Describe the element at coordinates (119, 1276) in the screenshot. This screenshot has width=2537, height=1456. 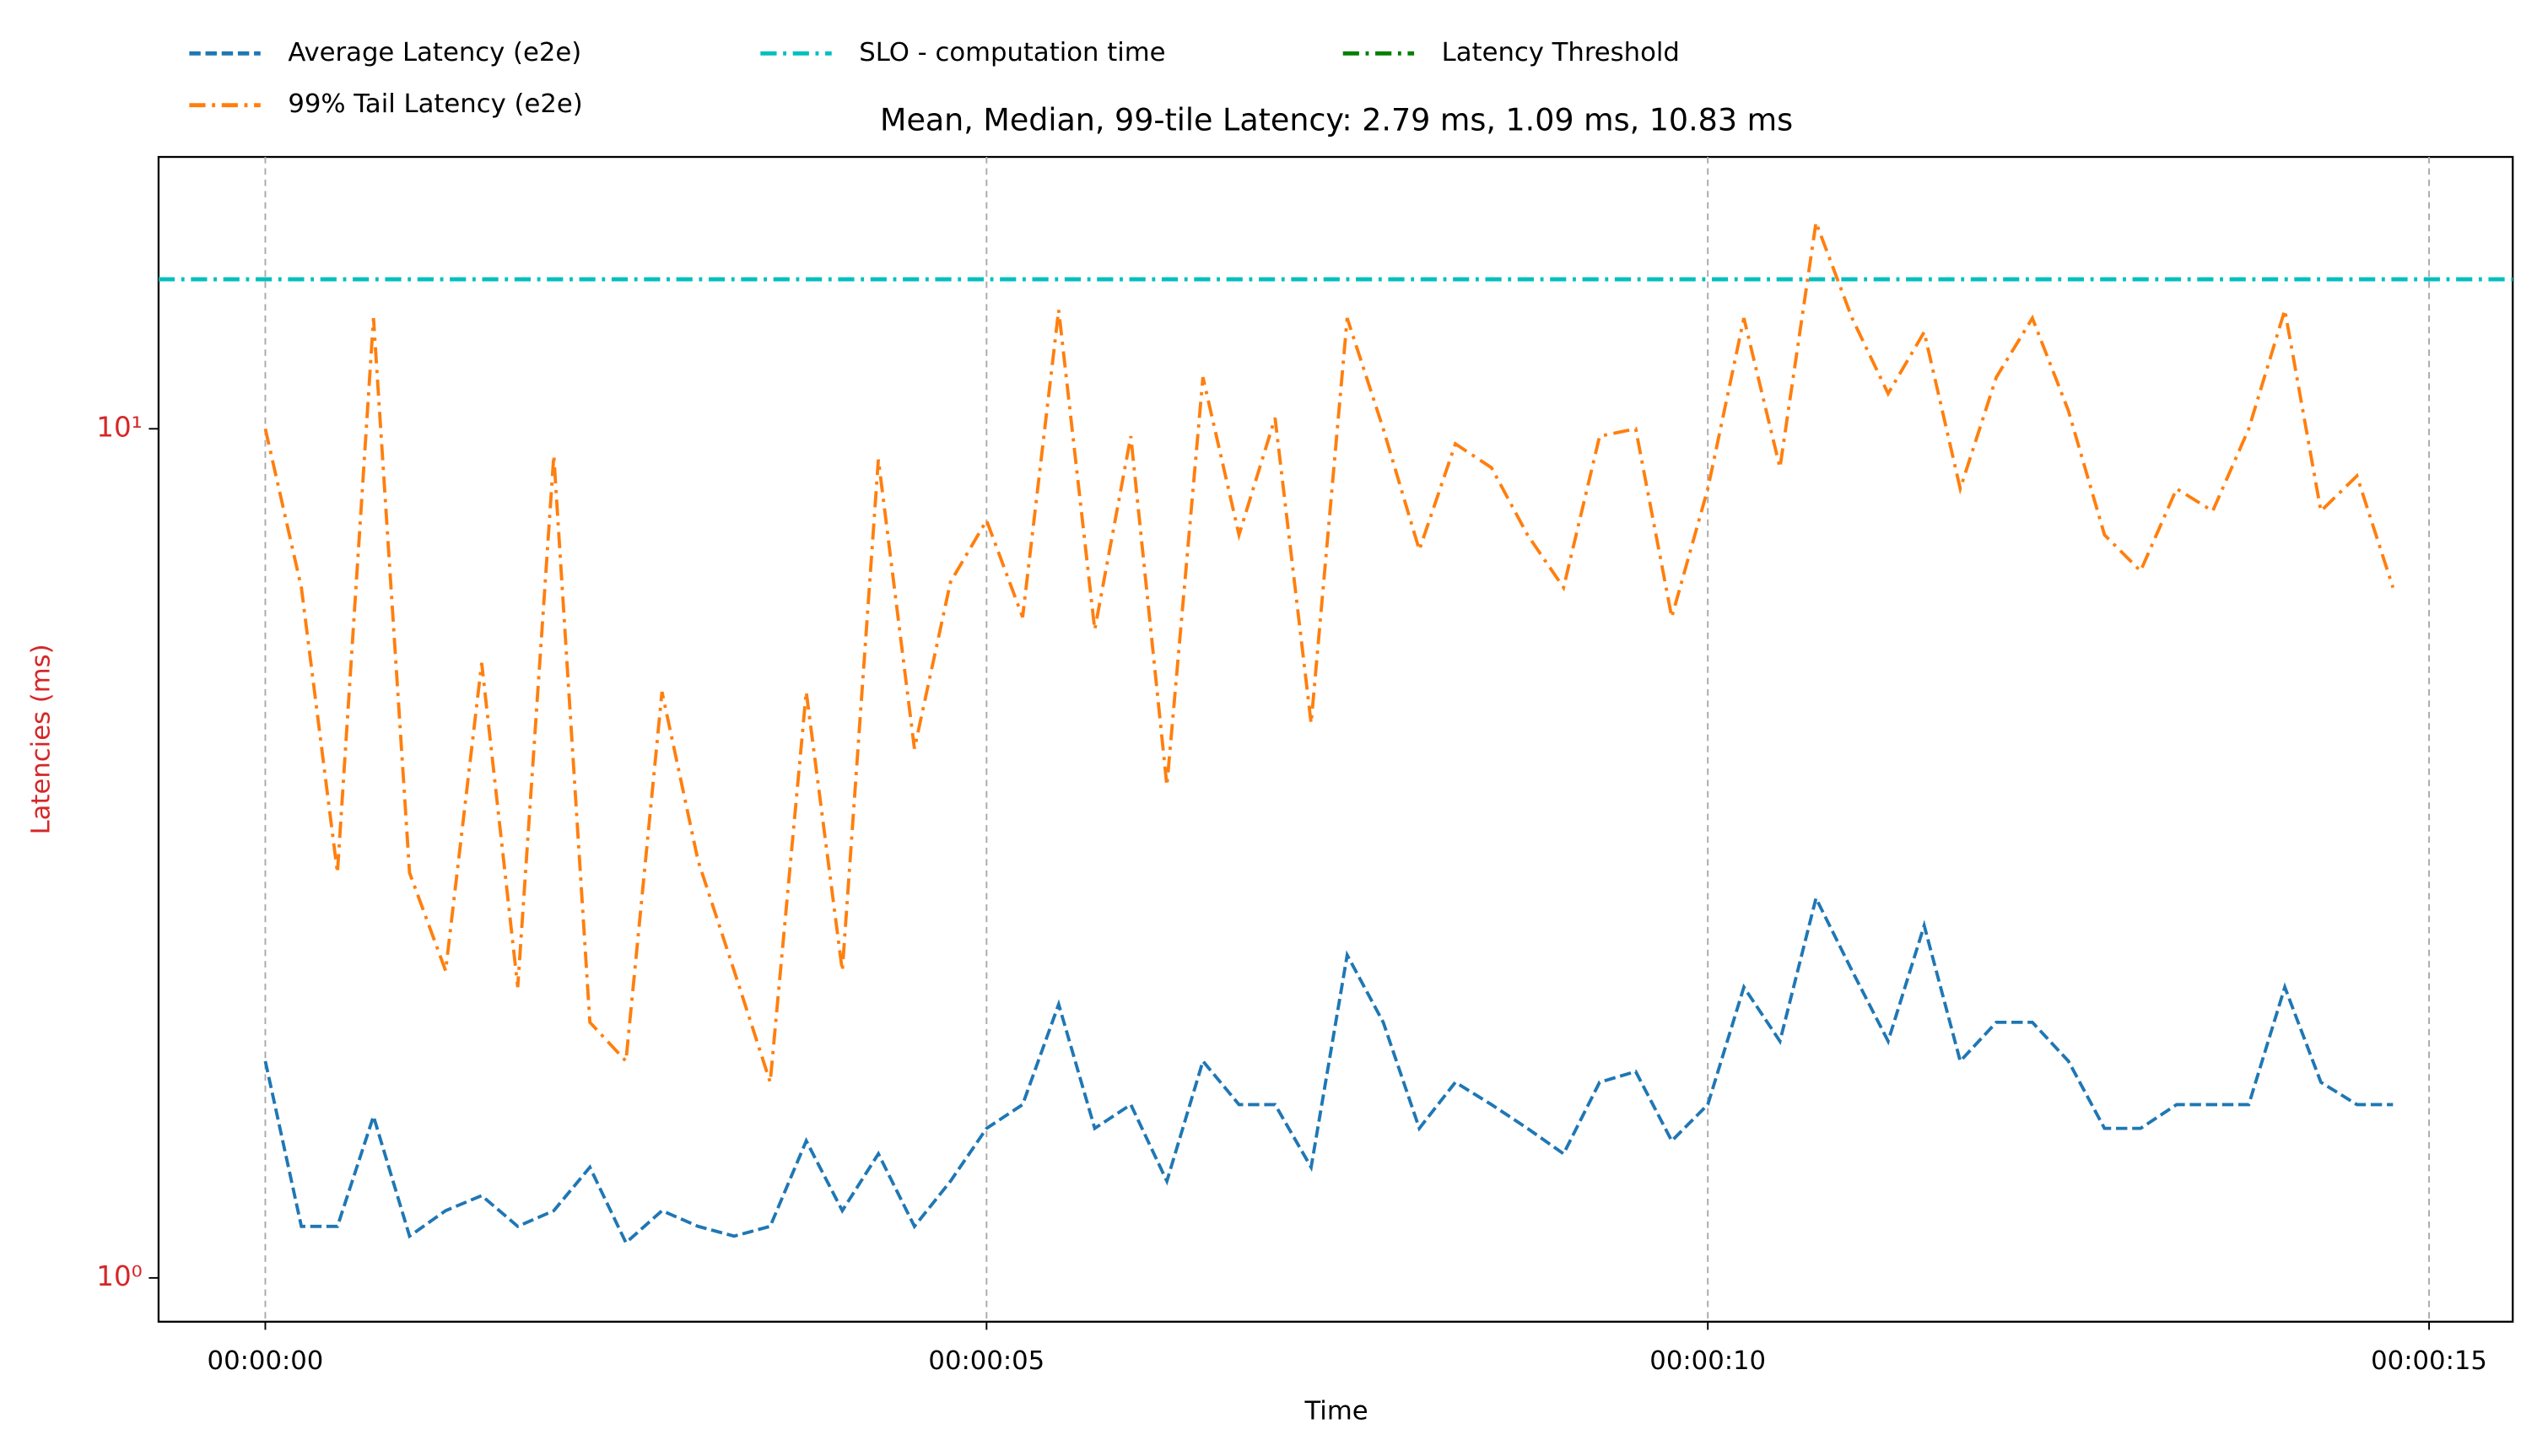
I see `y-tick-label: 10⁰` at that location.